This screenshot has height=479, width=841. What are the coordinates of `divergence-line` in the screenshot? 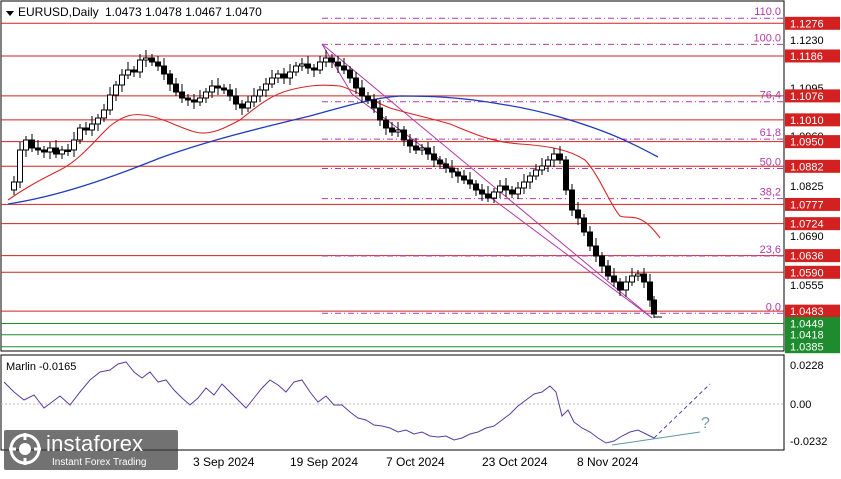 It's located at (656, 438).